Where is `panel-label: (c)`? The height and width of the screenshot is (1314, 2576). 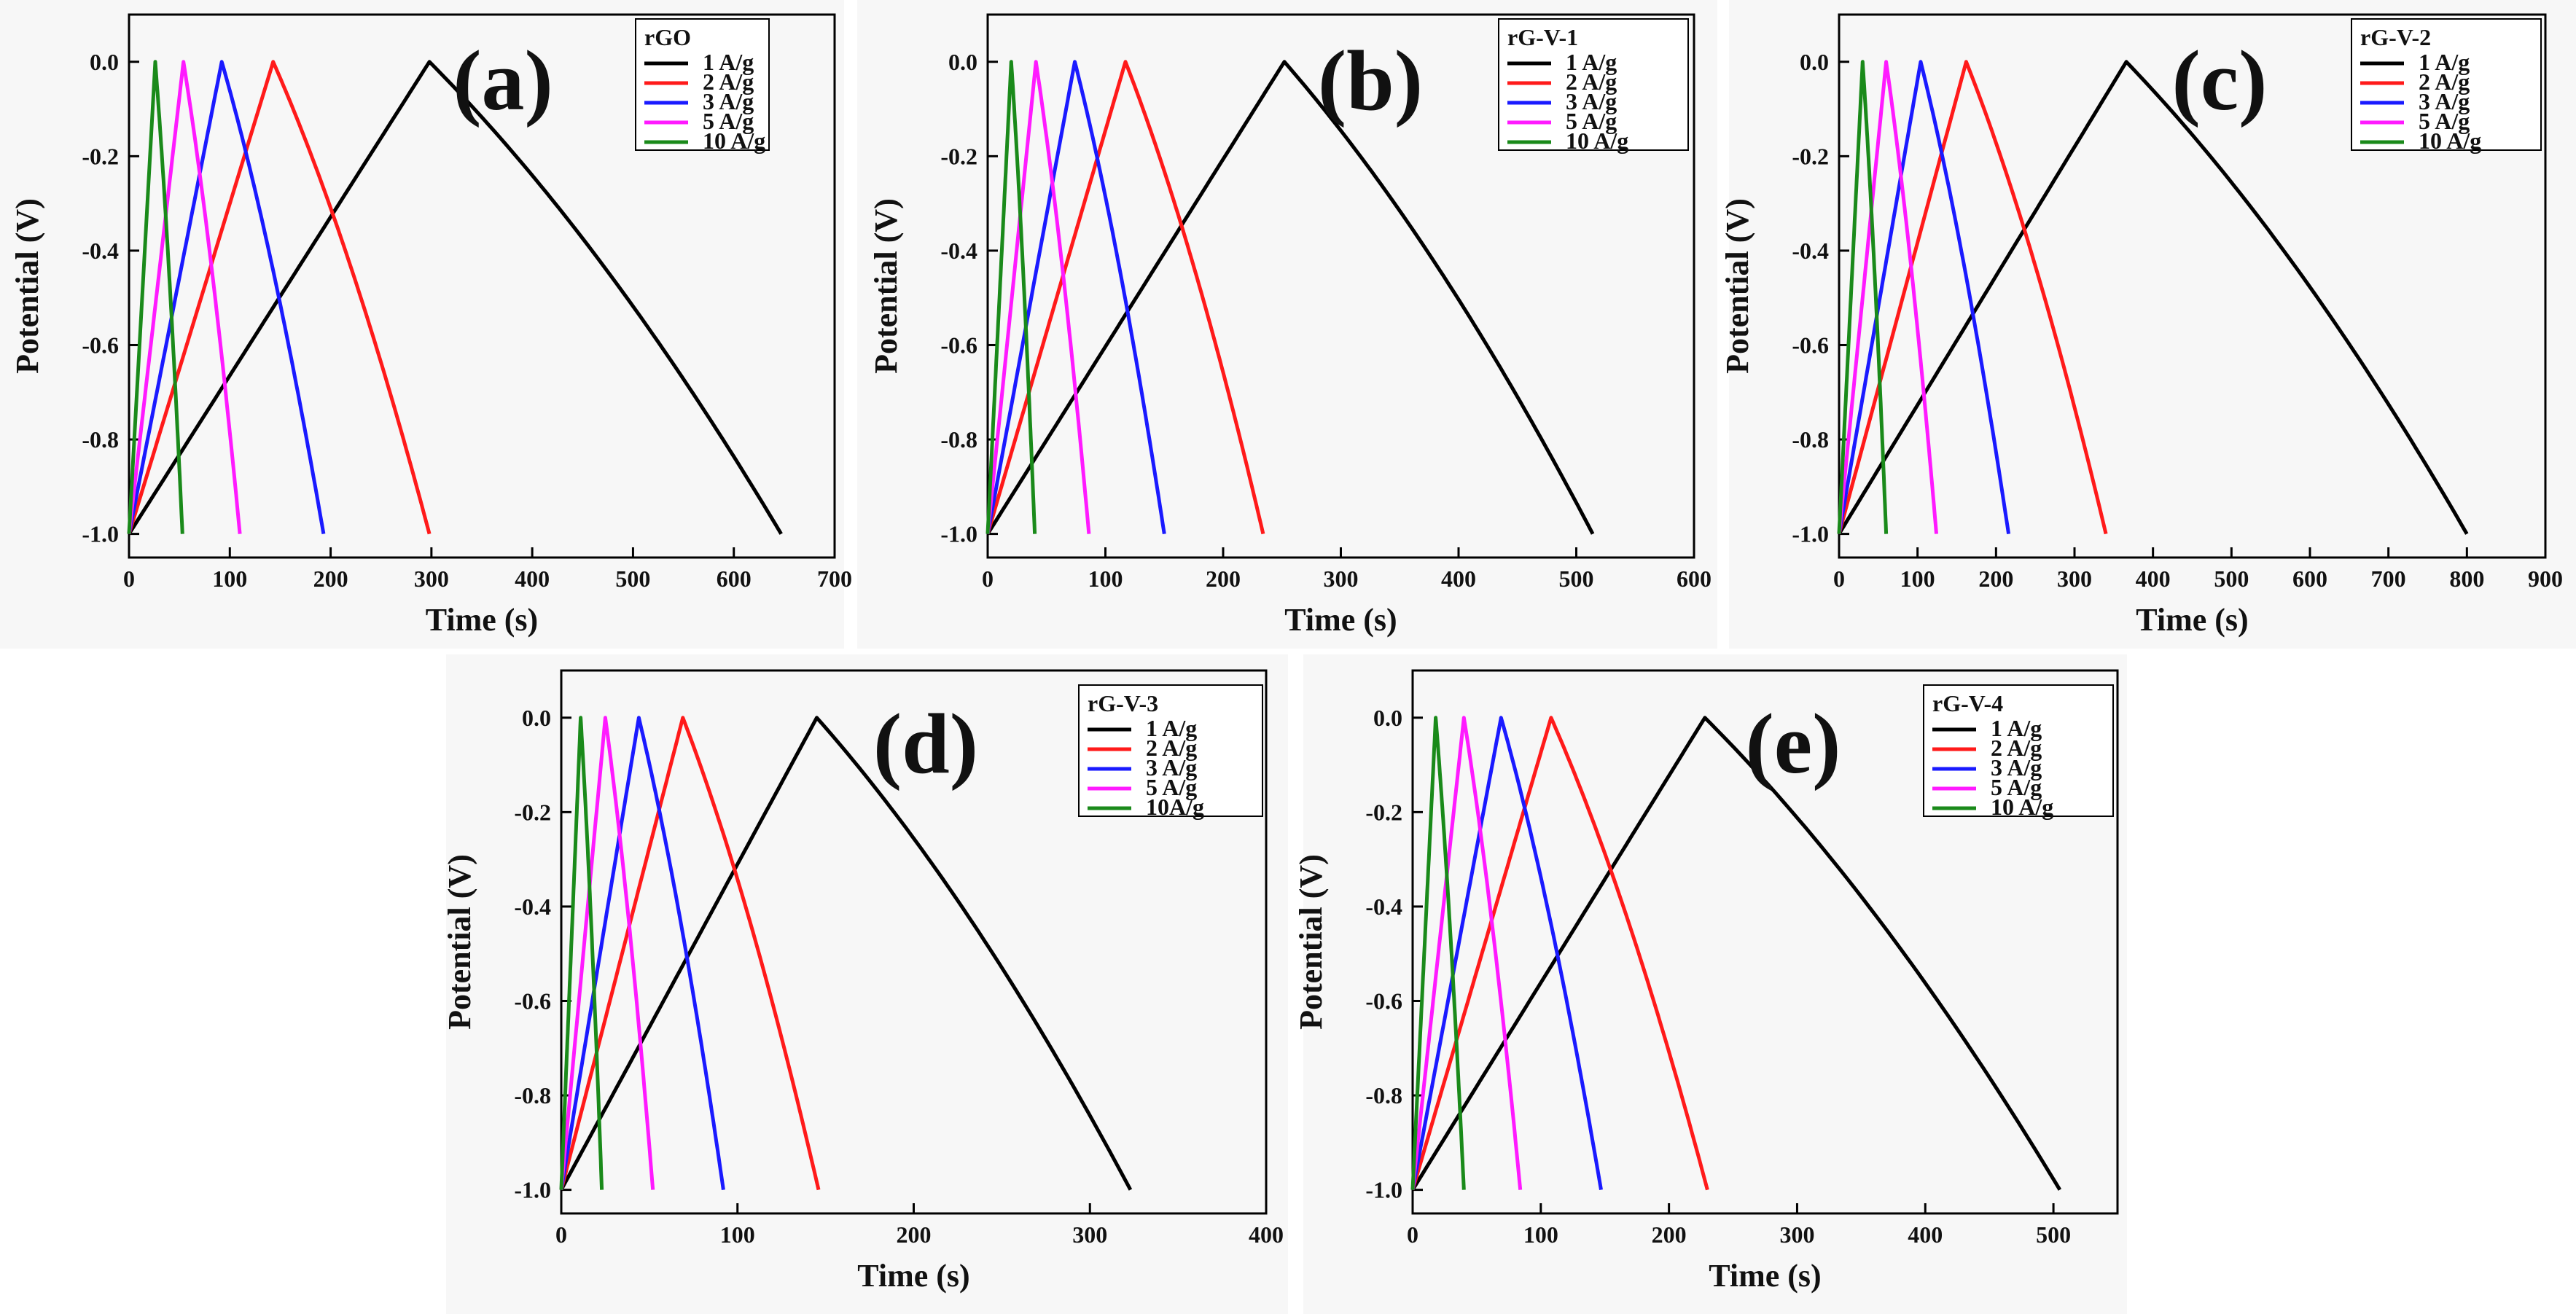
panel-label: (c) is located at coordinates (2220, 80).